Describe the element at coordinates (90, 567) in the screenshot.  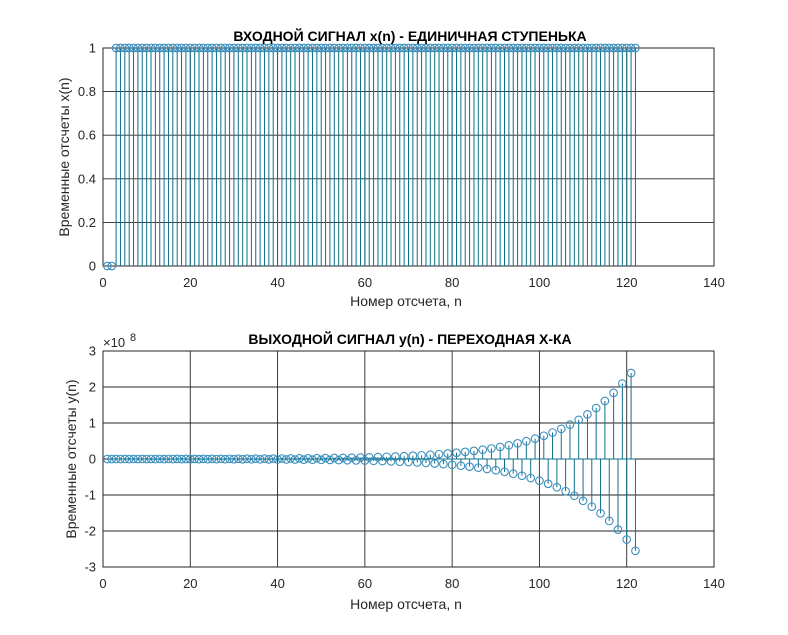
I see `y-tick-label: -3` at that location.